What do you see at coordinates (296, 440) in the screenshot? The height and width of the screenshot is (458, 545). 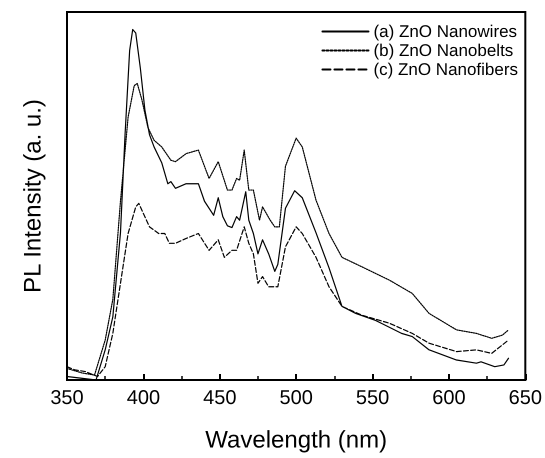 I see `x-axis-title: Wavelength (nm)` at bounding box center [296, 440].